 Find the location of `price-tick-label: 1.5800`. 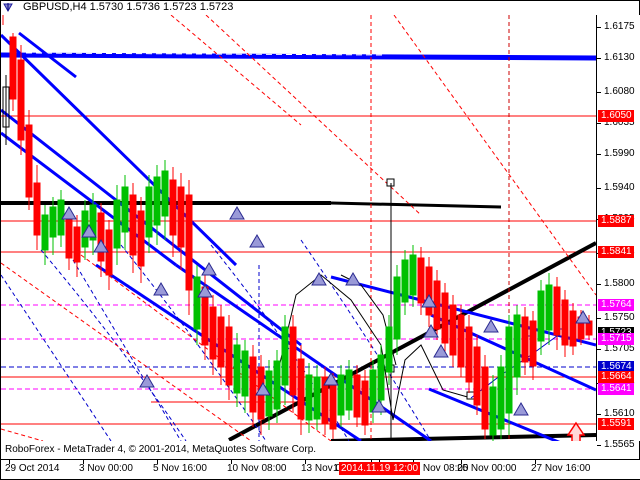

price-tick-label: 1.5800 is located at coordinates (619, 283).